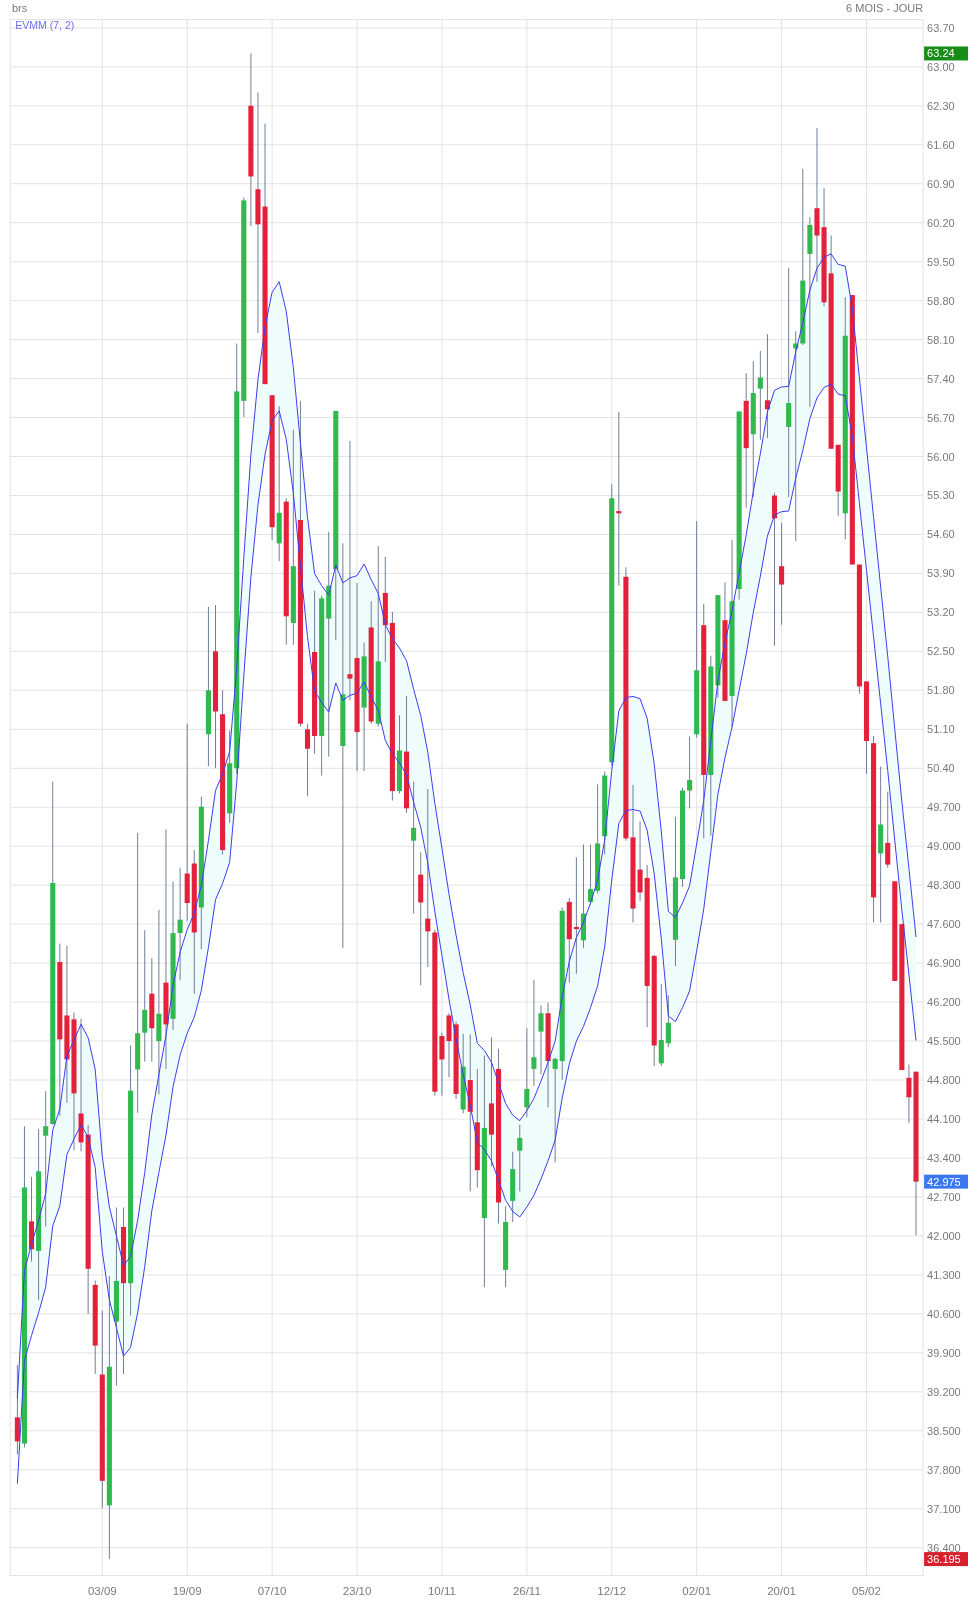 This screenshot has width=968, height=1601. I want to click on y-tick-label: 56.70, so click(941, 417).